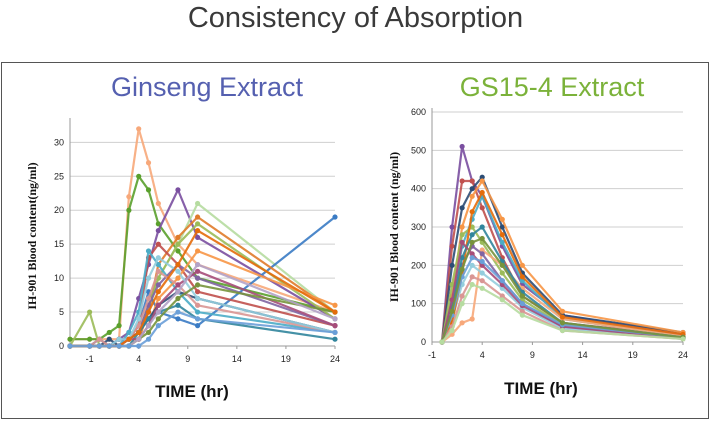 The height and width of the screenshot is (421, 711). Describe the element at coordinates (59, 278) in the screenshot. I see `y-tick-label: 10` at that location.